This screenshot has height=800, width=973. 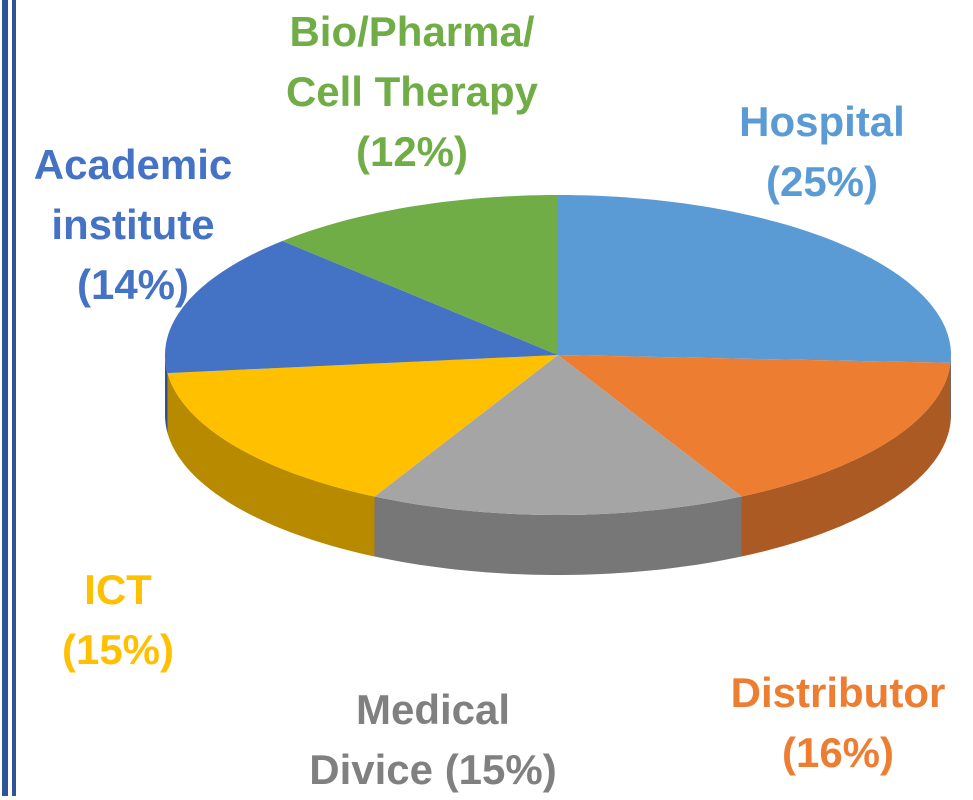 I want to click on slice-label: Distributor (16%), so click(x=835, y=723).